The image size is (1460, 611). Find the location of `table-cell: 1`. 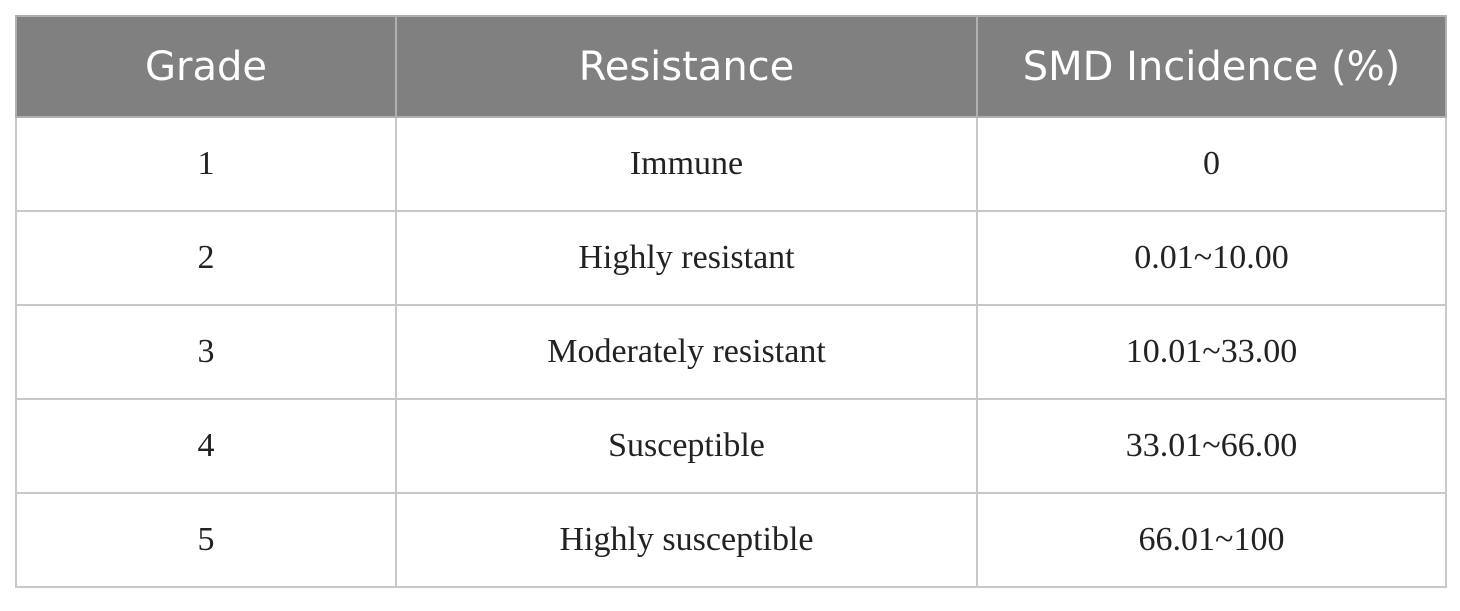

table-cell: 1 is located at coordinates (206, 164).